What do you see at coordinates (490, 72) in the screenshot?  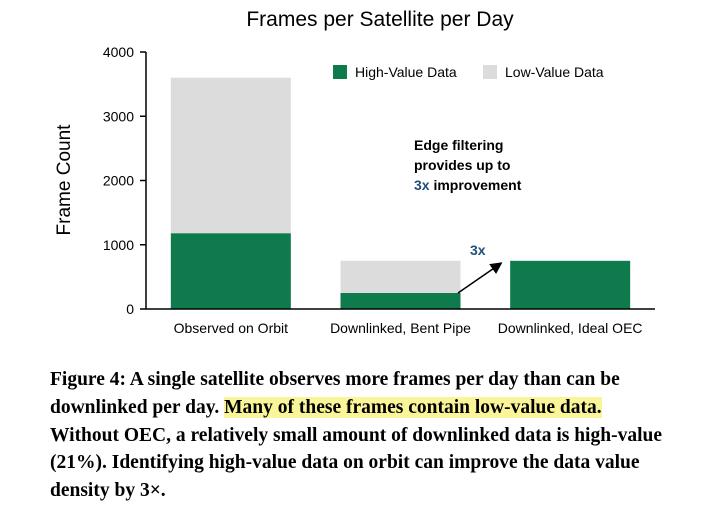 I see `legend-swatch-low` at bounding box center [490, 72].